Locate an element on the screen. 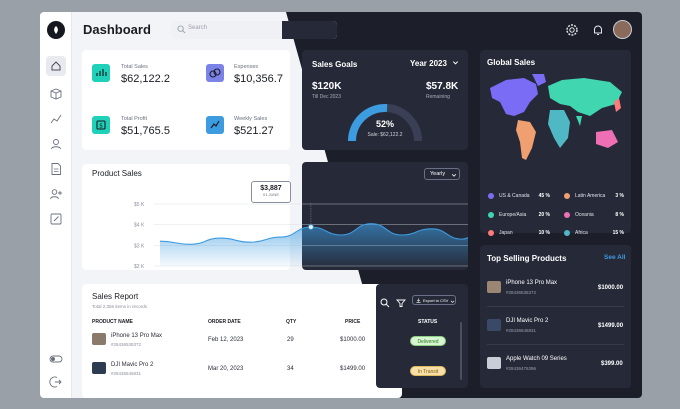 The width and height of the screenshot is (680, 409). chart-period-label: Yearly is located at coordinates (438, 174).